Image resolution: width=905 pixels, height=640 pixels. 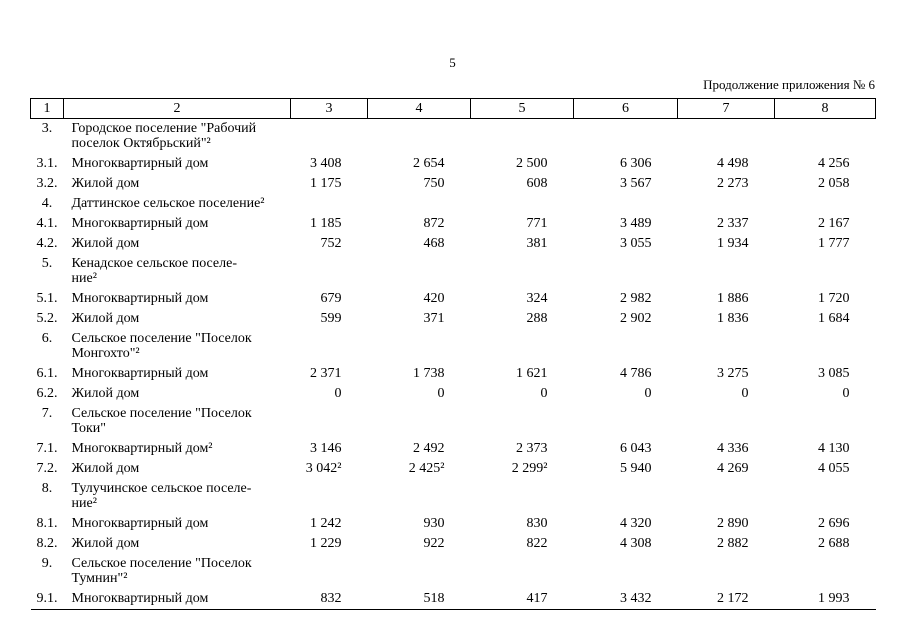 What do you see at coordinates (636, 223) in the screenshot?
I see `row-value: 3 489` at bounding box center [636, 223].